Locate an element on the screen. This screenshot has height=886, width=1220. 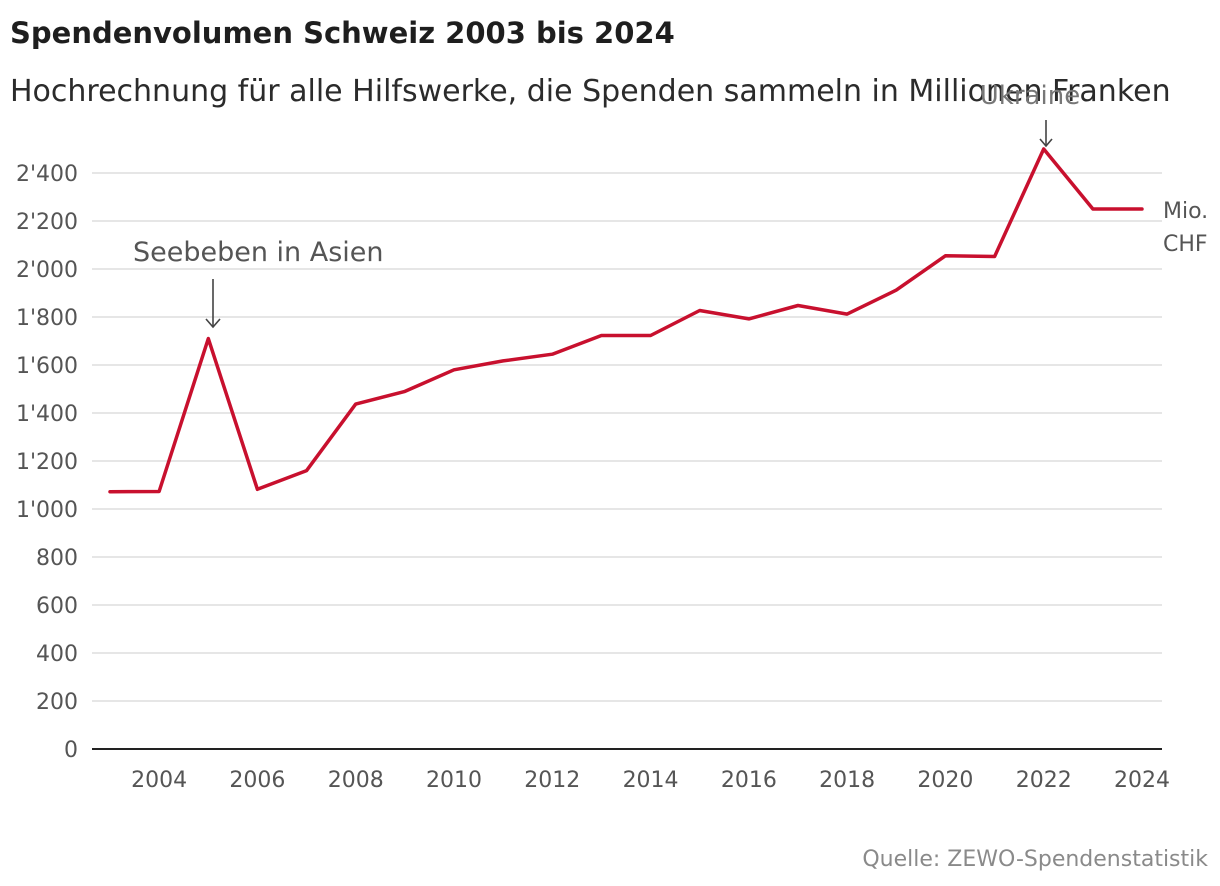
x-tick-label: 2020 is located at coordinates (945, 780).